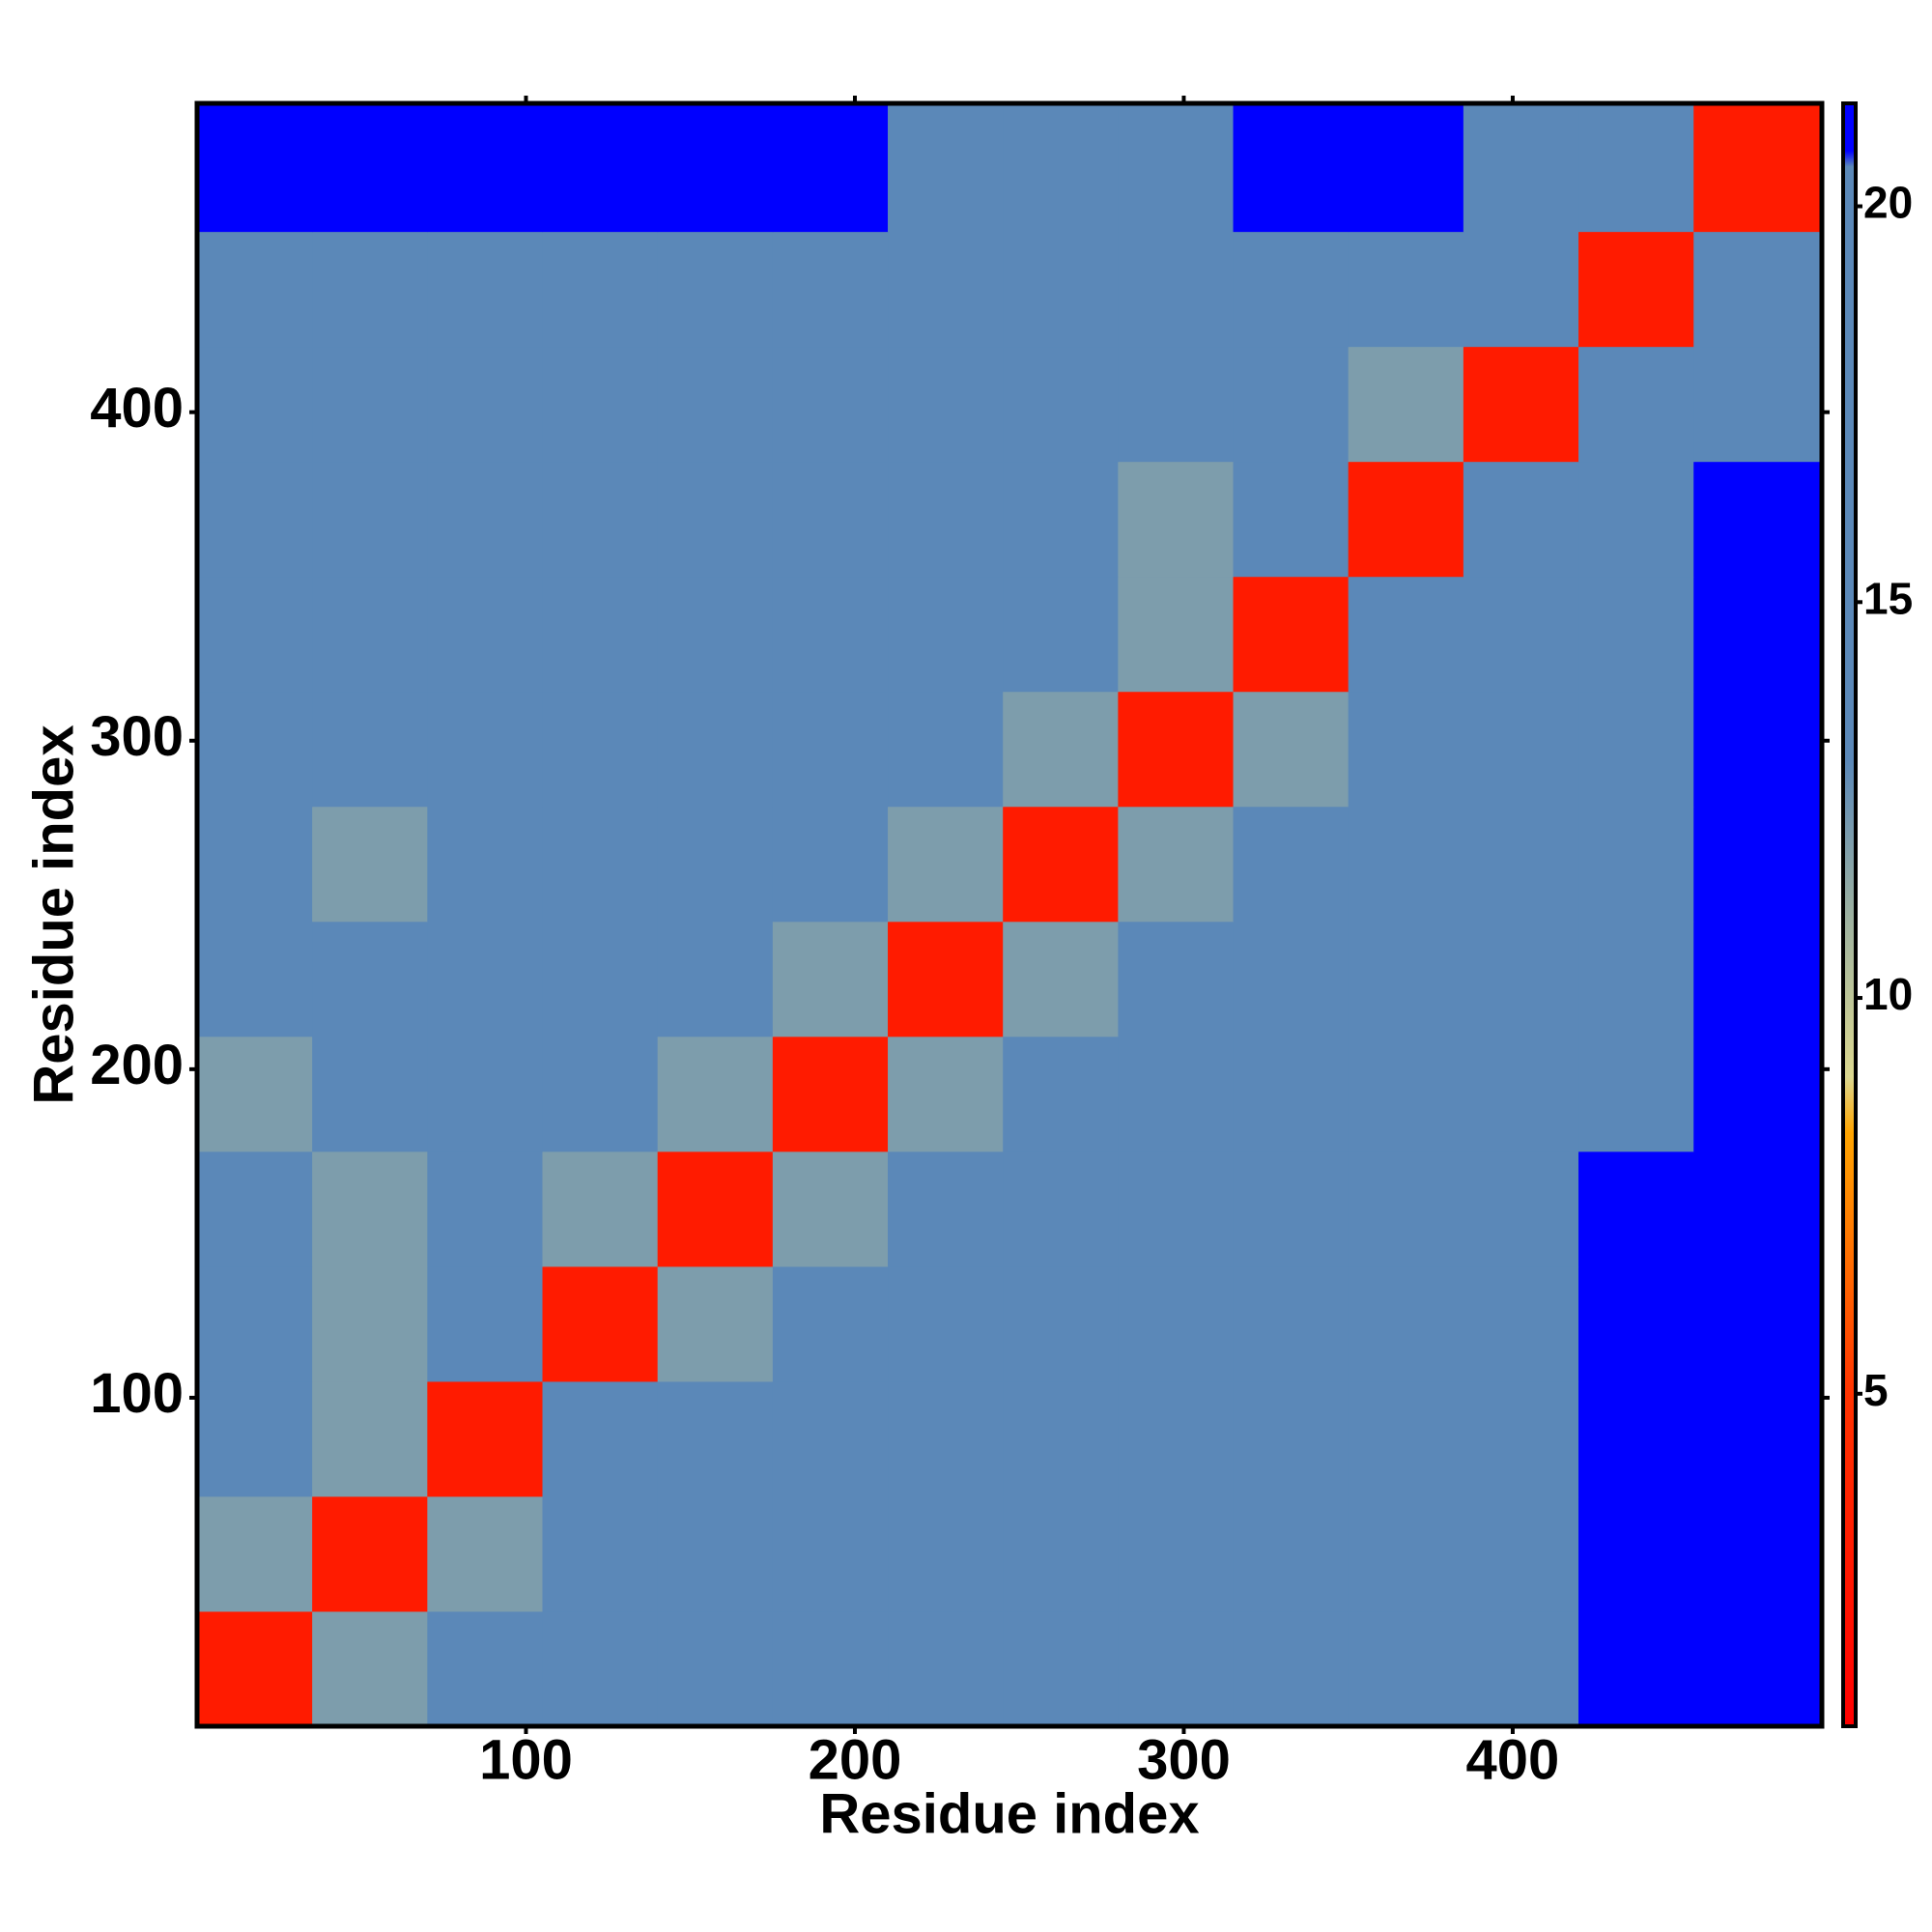 The width and height of the screenshot is (1932, 1932). What do you see at coordinates (1888, 598) in the screenshot?
I see `colorbar-tick-label: 15` at bounding box center [1888, 598].